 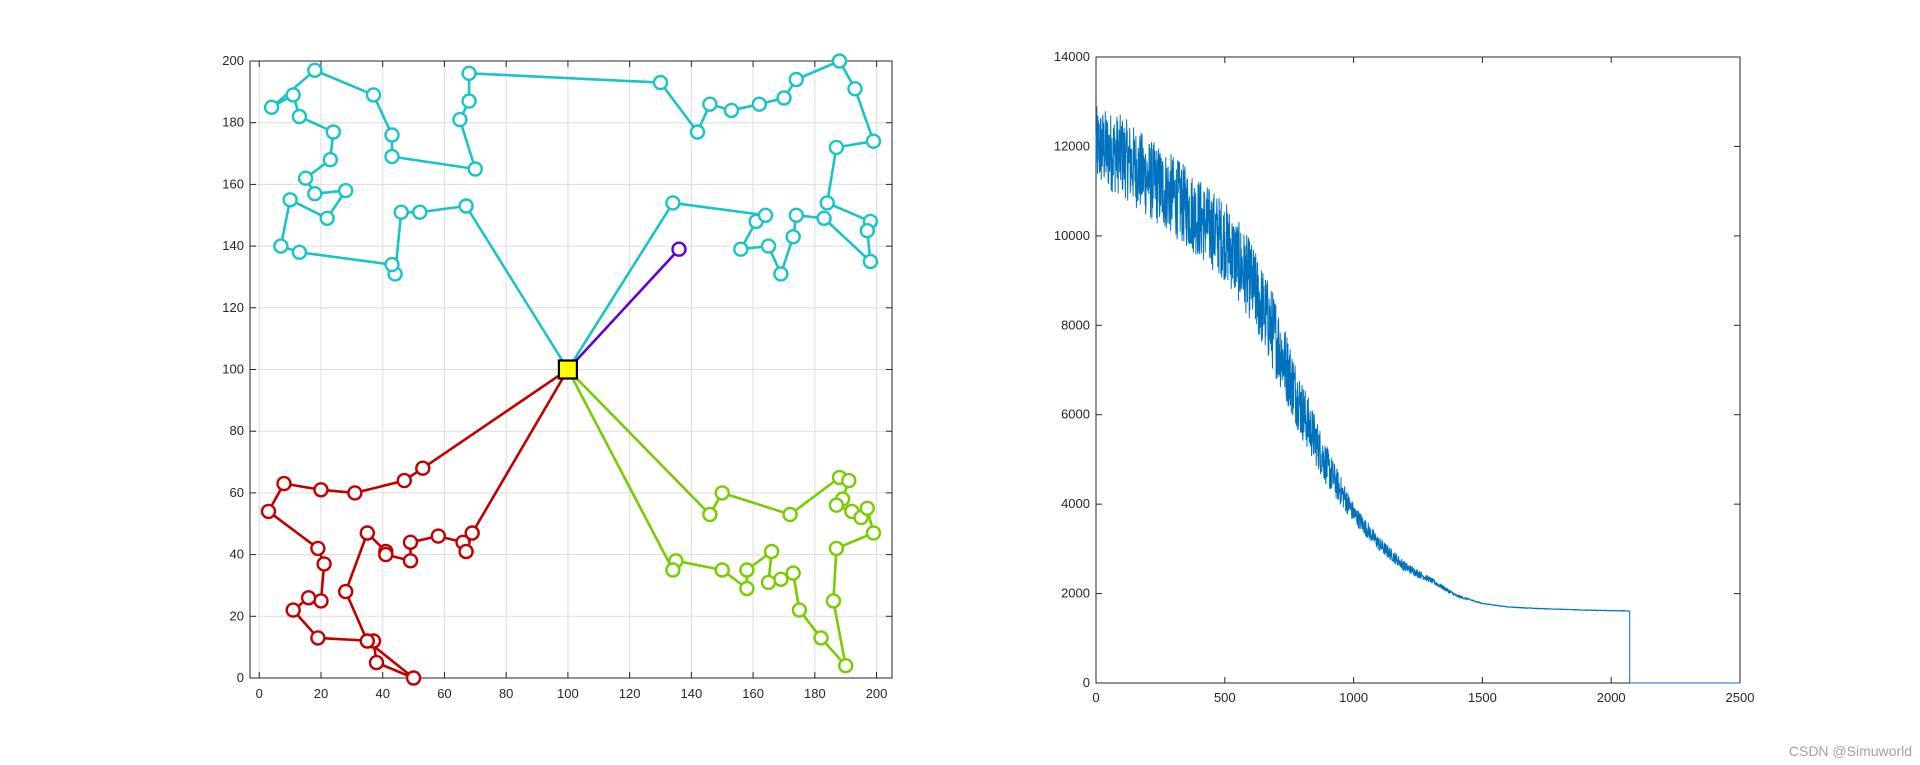 What do you see at coordinates (233, 122) in the screenshot?
I see `y-tick-label: 180` at bounding box center [233, 122].